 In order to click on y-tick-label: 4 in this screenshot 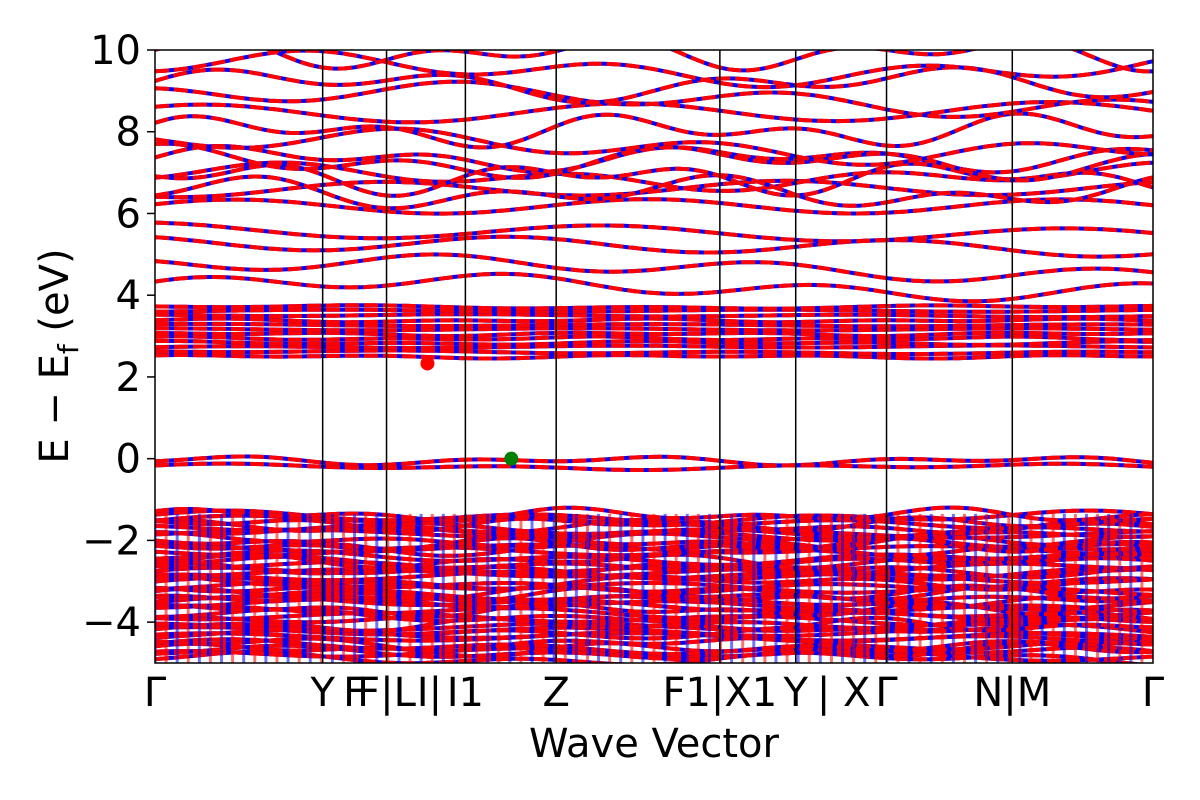, I will do `click(128, 296)`.